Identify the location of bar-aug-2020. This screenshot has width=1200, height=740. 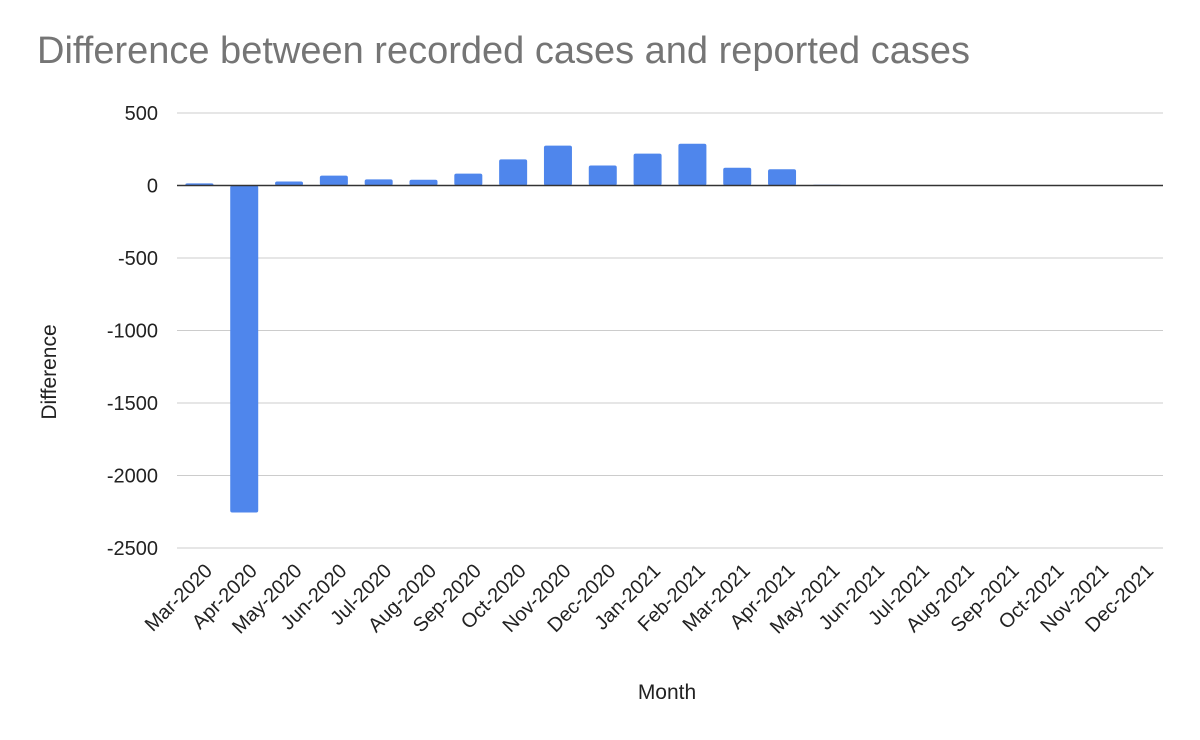
(423, 182).